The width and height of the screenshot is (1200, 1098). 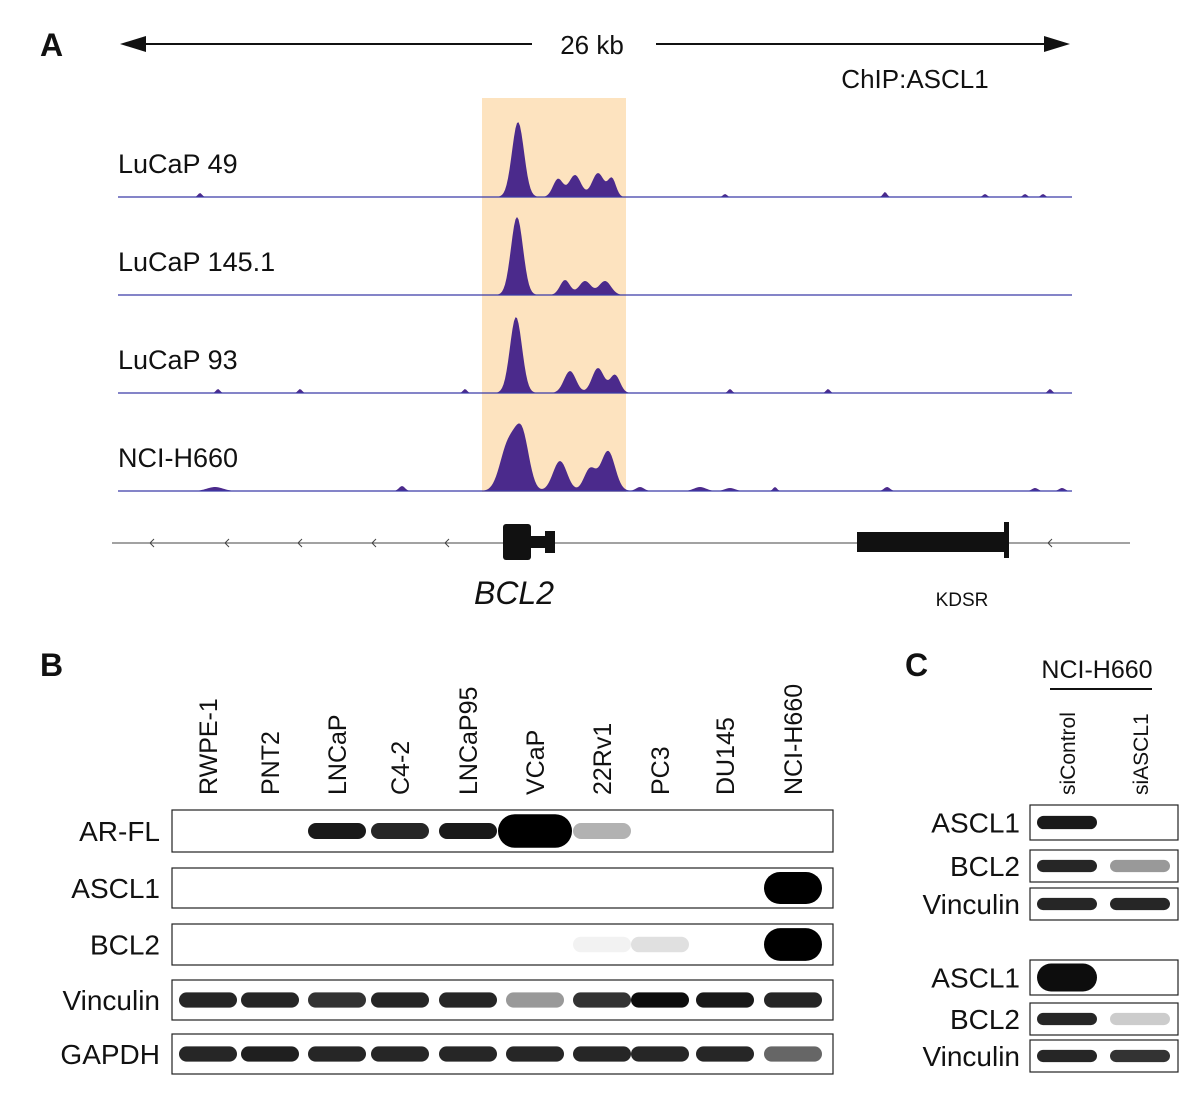 What do you see at coordinates (1068, 753) in the screenshot?
I see `lane-label: siControl` at bounding box center [1068, 753].